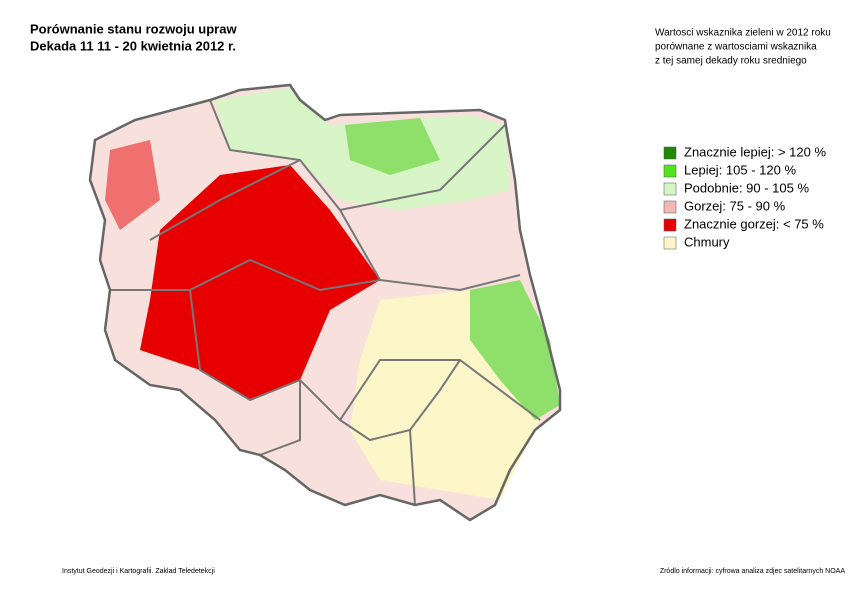 The width and height of the screenshot is (860, 613). What do you see at coordinates (731, 61) in the screenshot?
I see `description: z tej samej dekady roku sredniego` at bounding box center [731, 61].